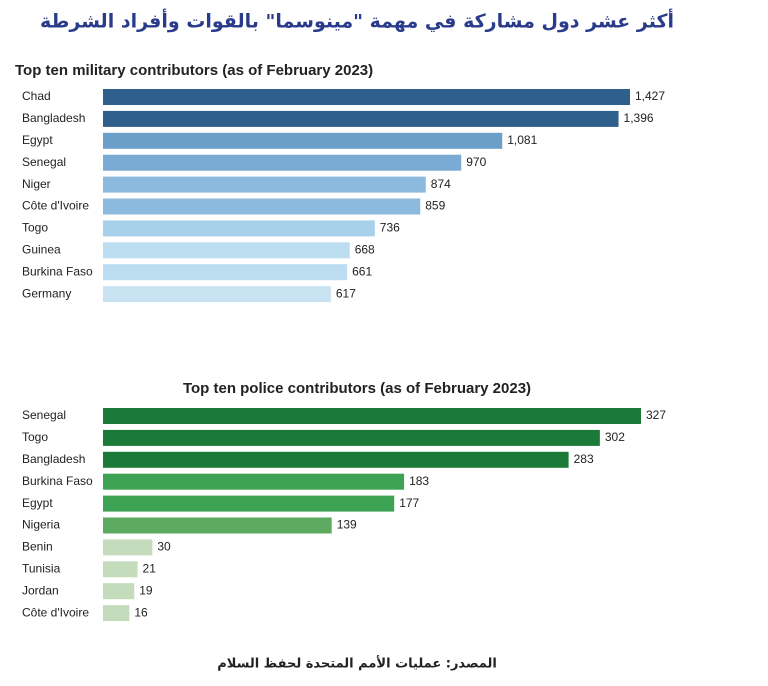 The height and width of the screenshot is (686, 768). I want to click on source: المصدر: عمليات الأمم المتحدة لحفظ السلام, so click(357, 663).